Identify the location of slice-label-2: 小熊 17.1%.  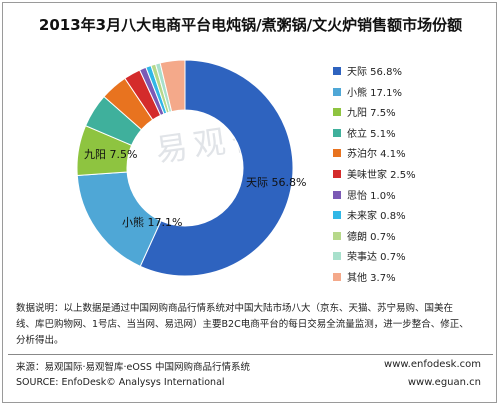
(152, 222).